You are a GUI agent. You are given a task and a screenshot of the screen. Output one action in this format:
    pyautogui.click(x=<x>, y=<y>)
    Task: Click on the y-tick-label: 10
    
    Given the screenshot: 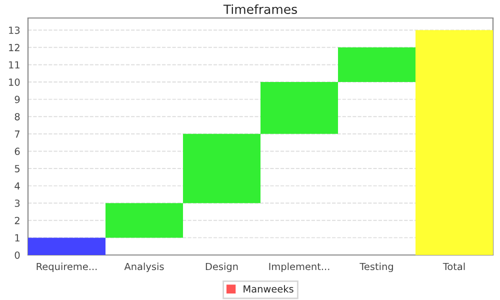 What is the action you would take?
    pyautogui.click(x=14, y=82)
    